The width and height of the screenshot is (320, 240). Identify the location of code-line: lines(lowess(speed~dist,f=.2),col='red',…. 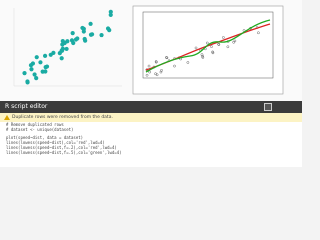
(61, 147).